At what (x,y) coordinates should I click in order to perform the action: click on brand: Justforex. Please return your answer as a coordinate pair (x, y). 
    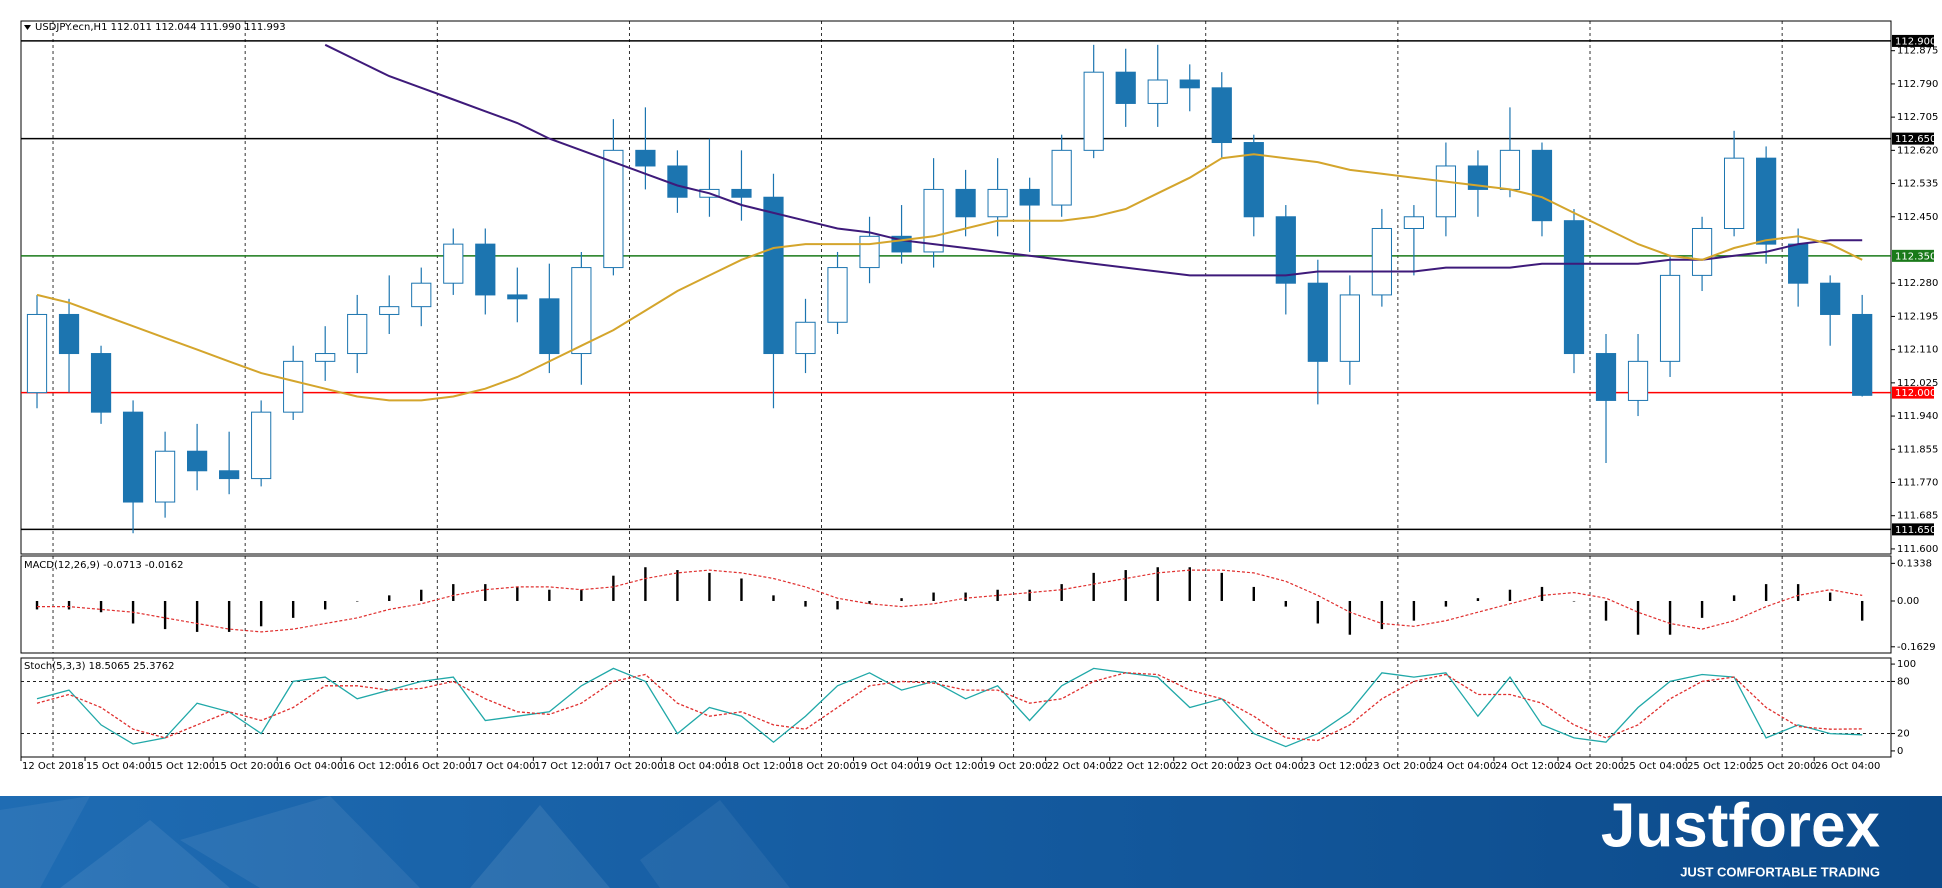
    Looking at the image, I should click on (1741, 825).